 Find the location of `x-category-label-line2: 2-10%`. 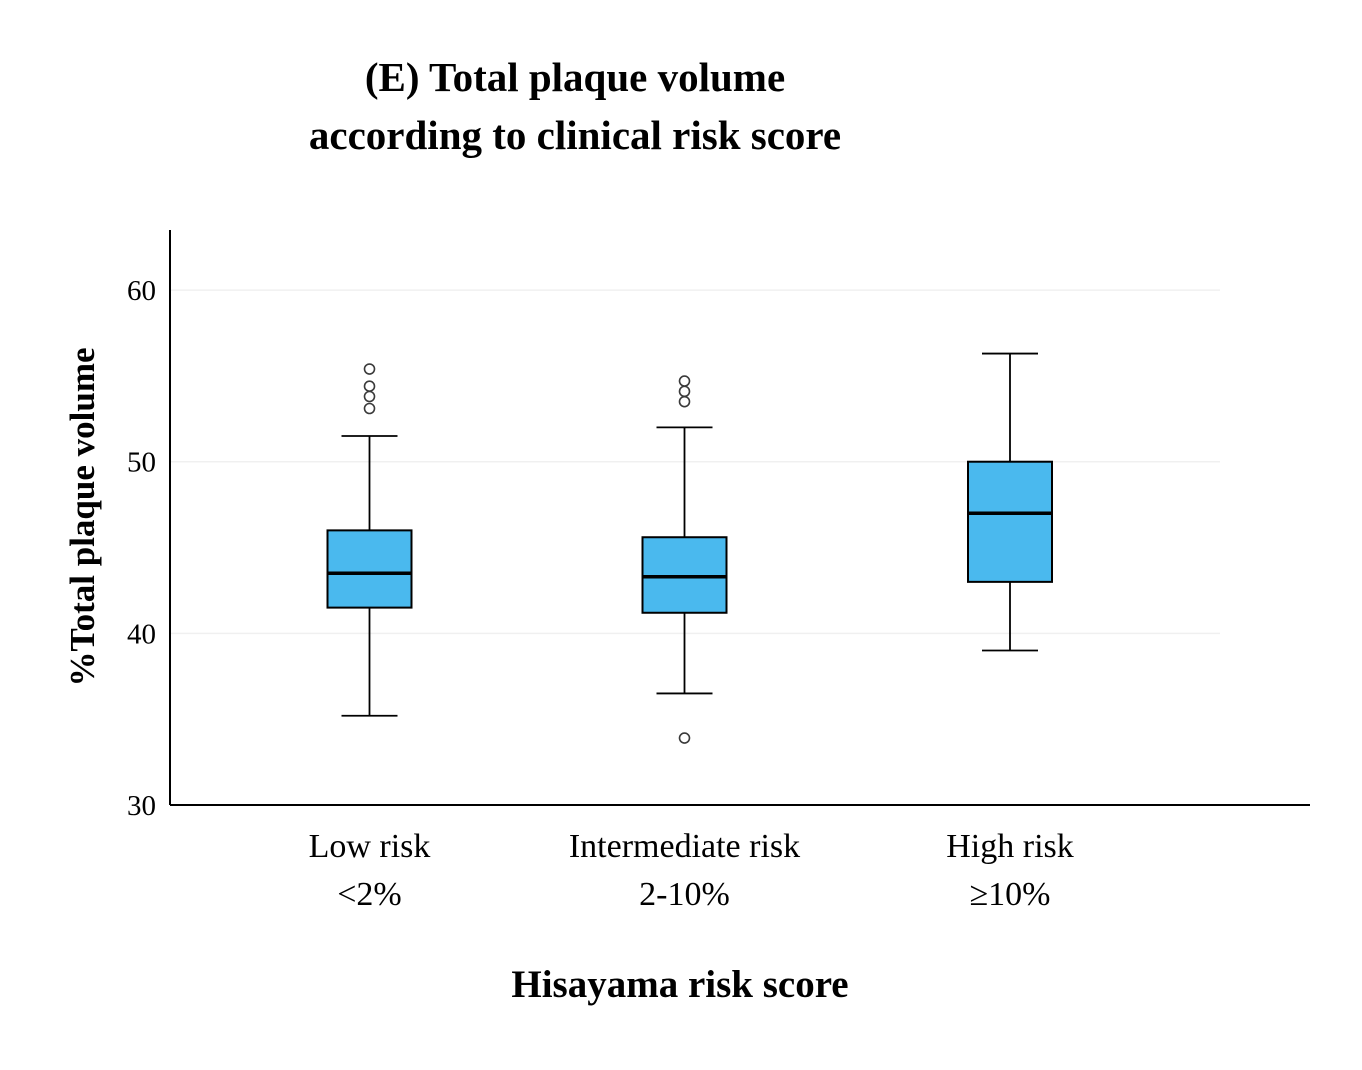

x-category-label-line2: 2-10% is located at coordinates (684, 894).